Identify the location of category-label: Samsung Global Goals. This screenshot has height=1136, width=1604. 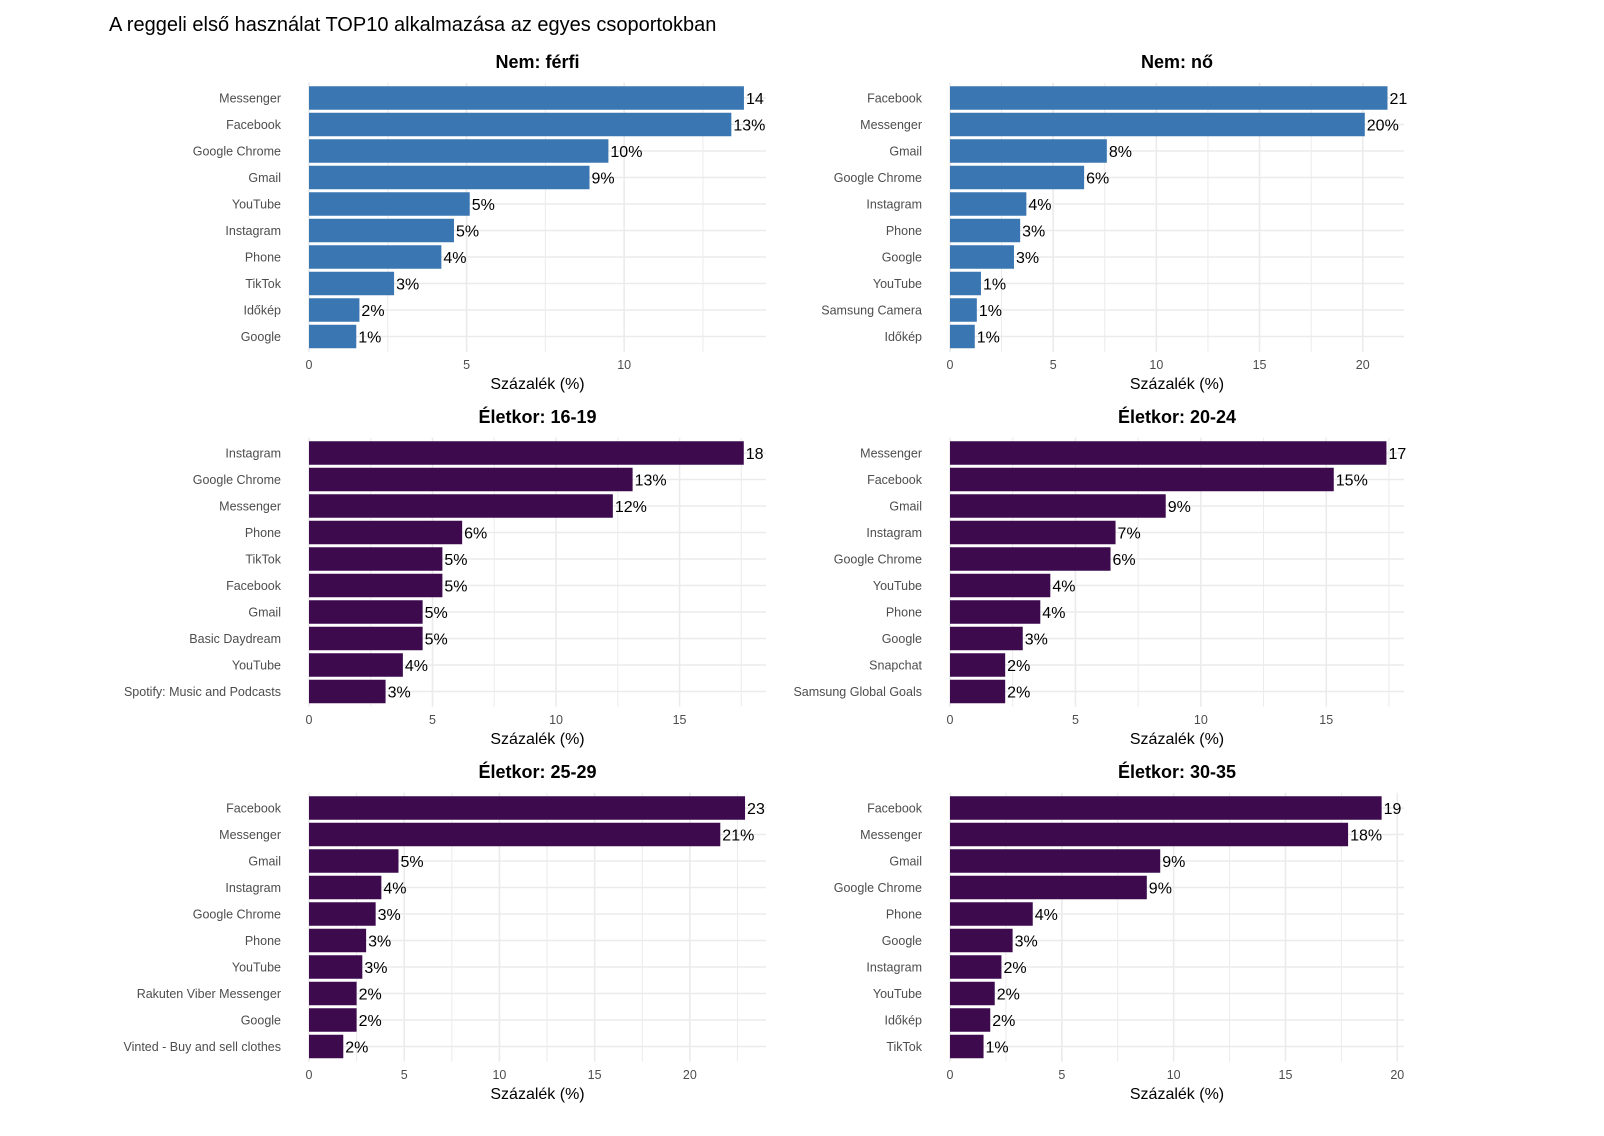
(857, 692).